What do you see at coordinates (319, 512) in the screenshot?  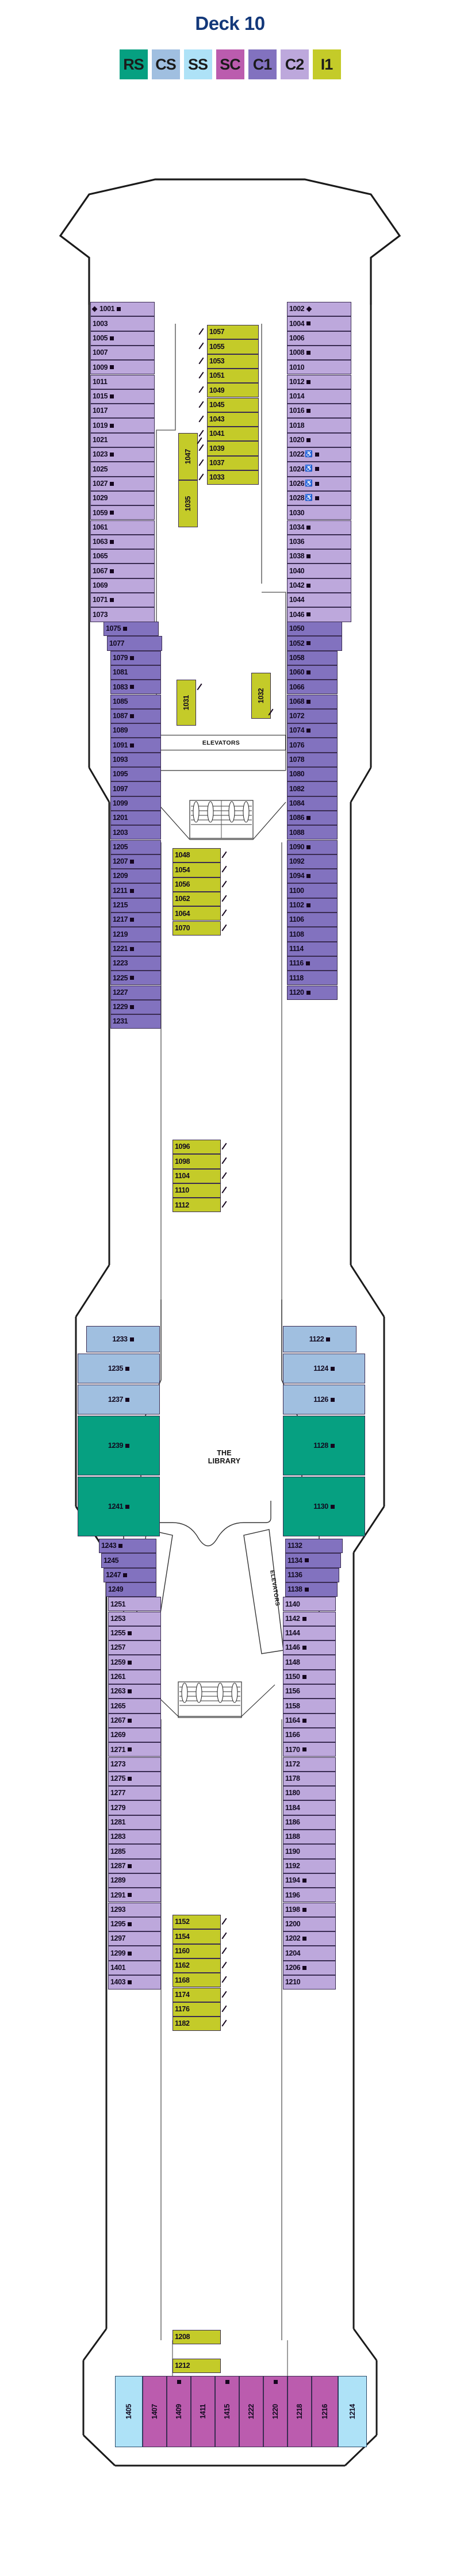 I see `cabin-1030: 1030` at bounding box center [319, 512].